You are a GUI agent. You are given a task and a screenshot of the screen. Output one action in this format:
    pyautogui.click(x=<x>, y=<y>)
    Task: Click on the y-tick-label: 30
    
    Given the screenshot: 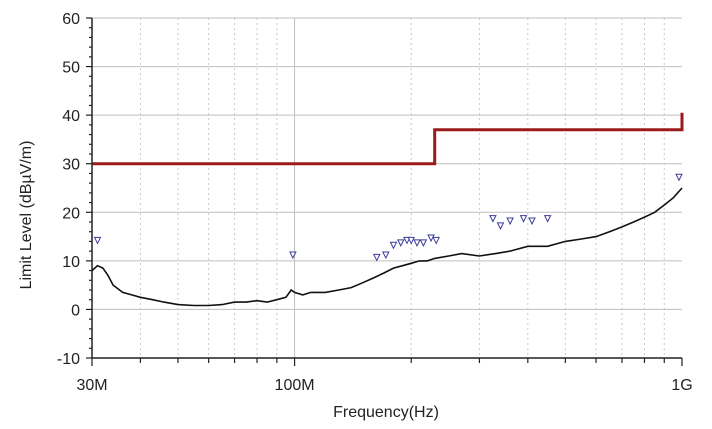 What is the action you would take?
    pyautogui.click(x=71, y=165)
    